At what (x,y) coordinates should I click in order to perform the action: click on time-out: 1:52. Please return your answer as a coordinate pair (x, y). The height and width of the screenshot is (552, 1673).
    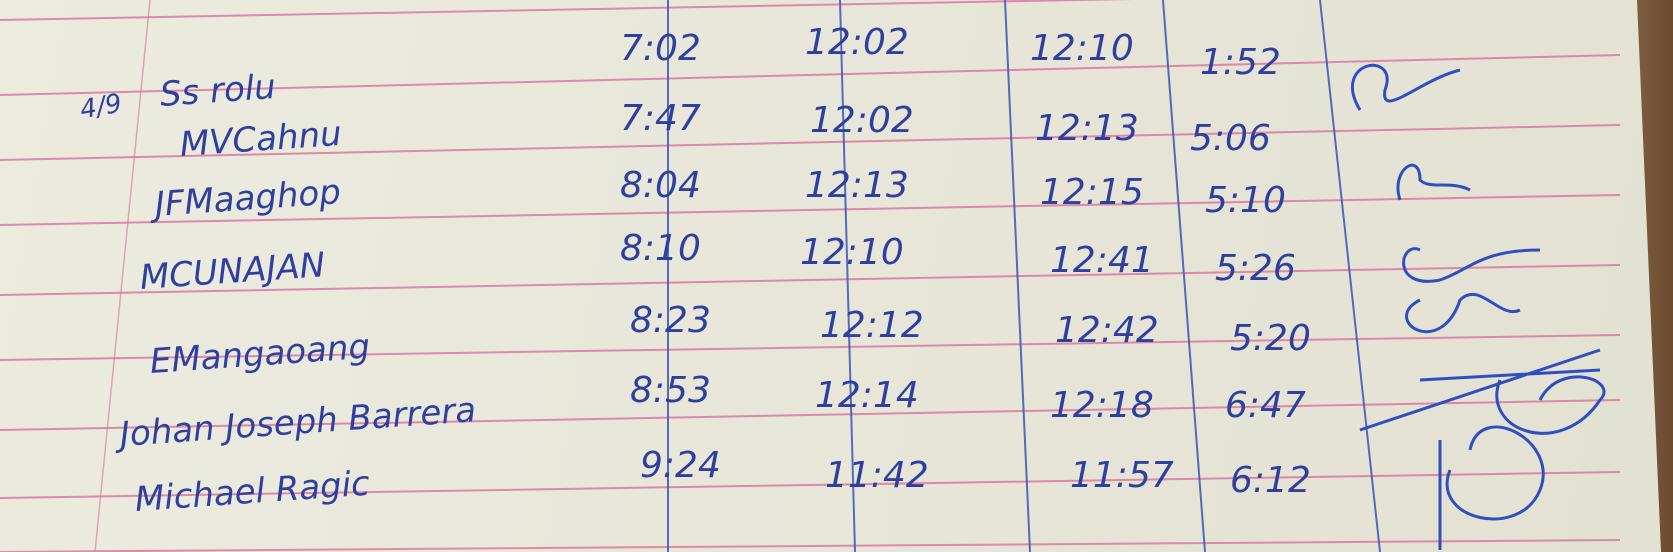
    Looking at the image, I should click on (1240, 62).